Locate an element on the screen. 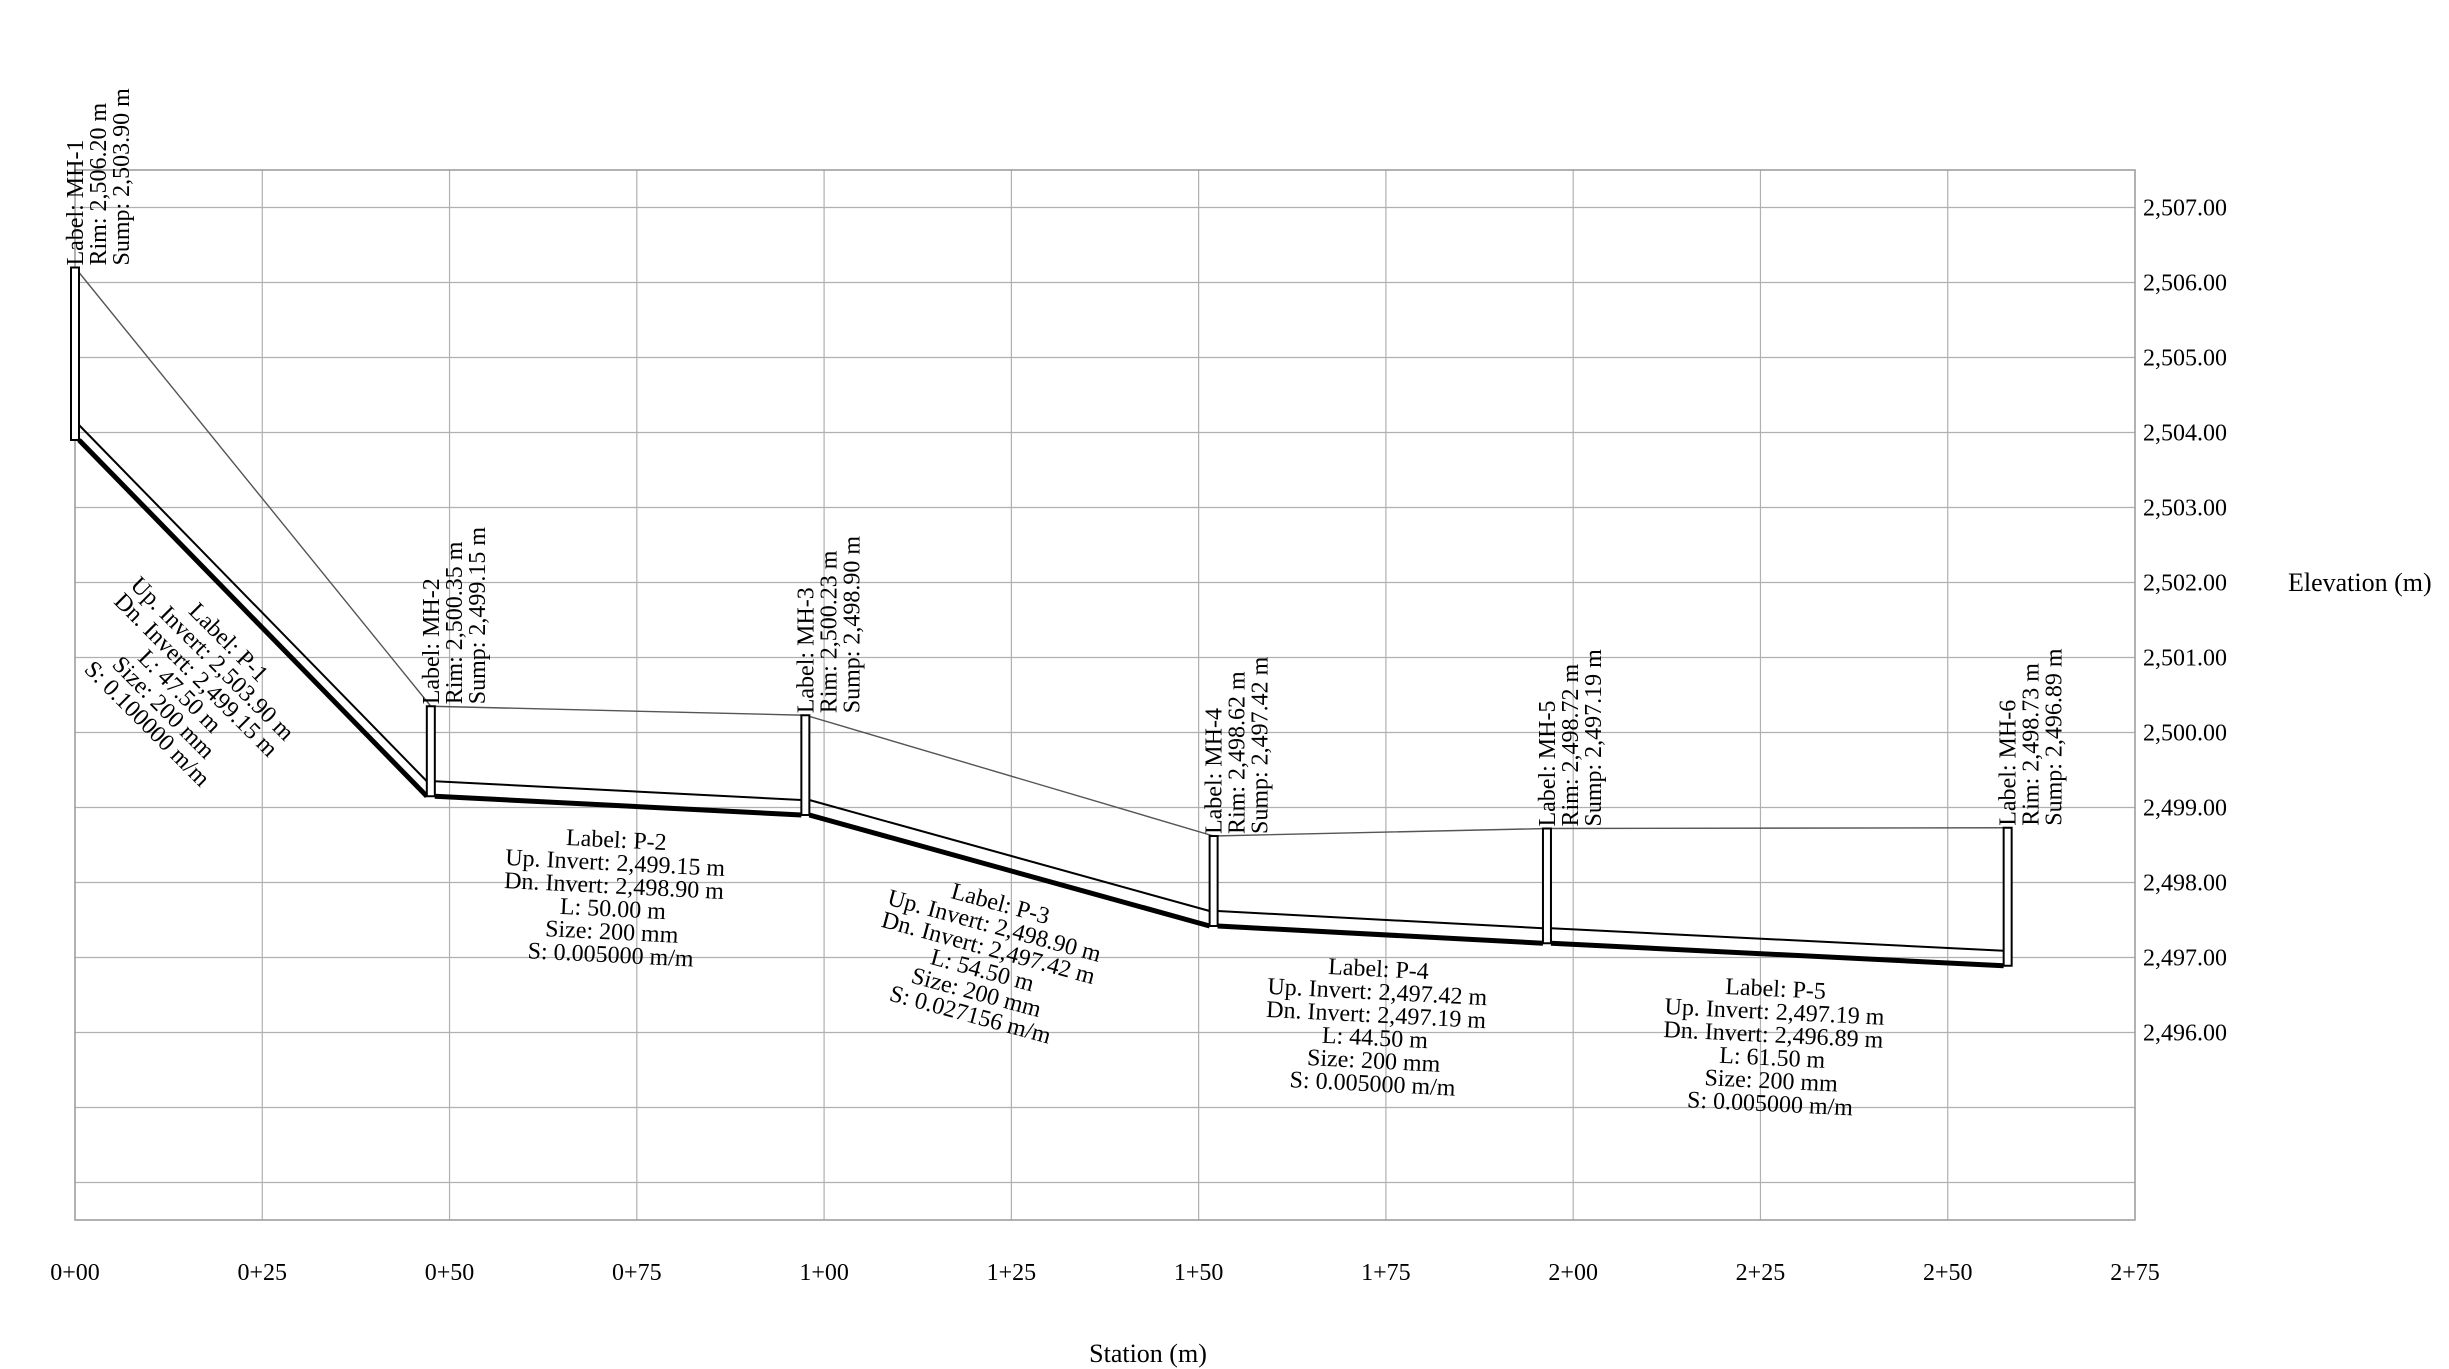  y-tick-label: 2,499.00 is located at coordinates (2185, 809).